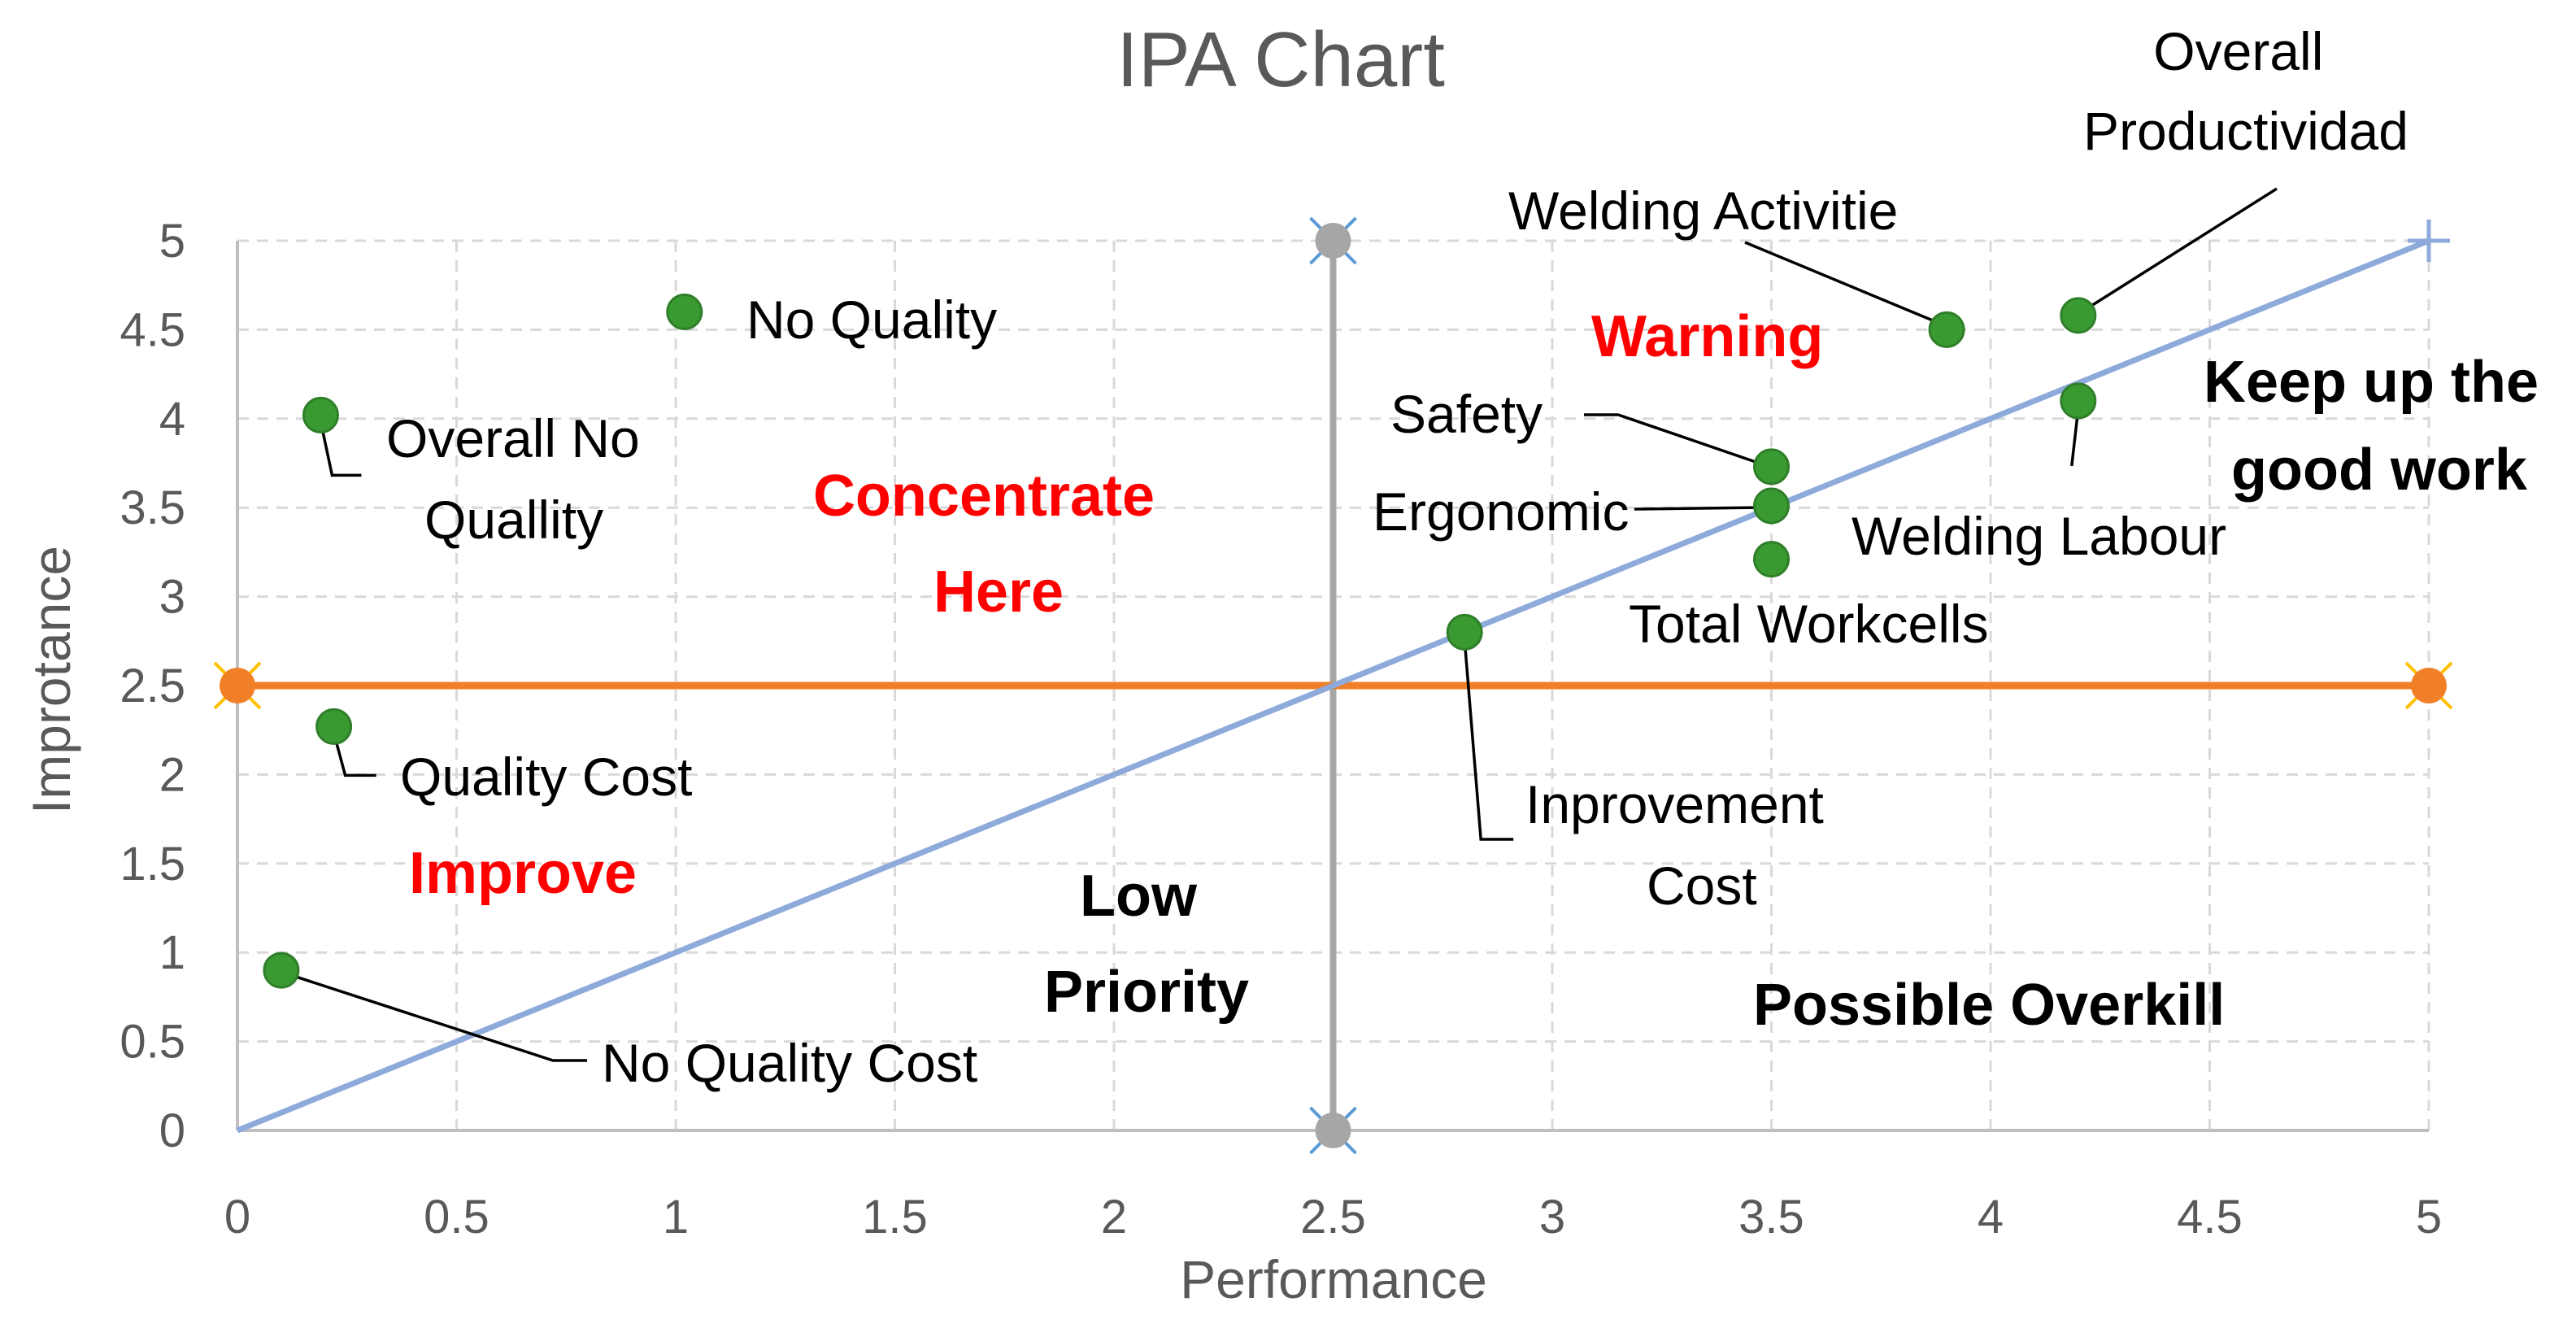 This screenshot has width=2576, height=1324. What do you see at coordinates (2210, 1217) in the screenshot?
I see `x-tick-9: 4.5` at bounding box center [2210, 1217].